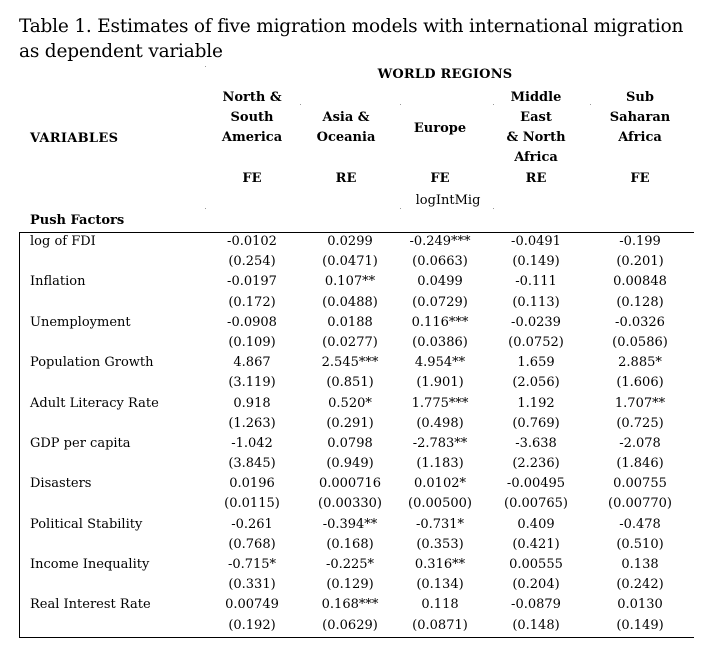 This screenshot has width=705, height=660. Describe the element at coordinates (440, 605) in the screenshot. I see `coefficient-cell: 0.118` at that location.